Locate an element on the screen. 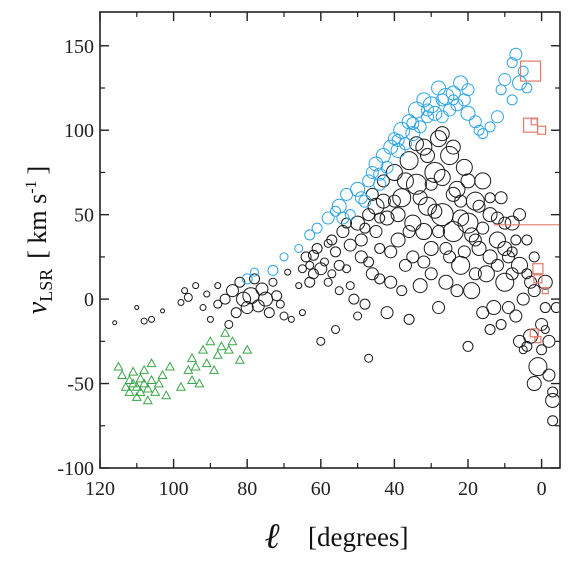 The height and width of the screenshot is (562, 570). y-tick-label: 50 is located at coordinates (84, 216).